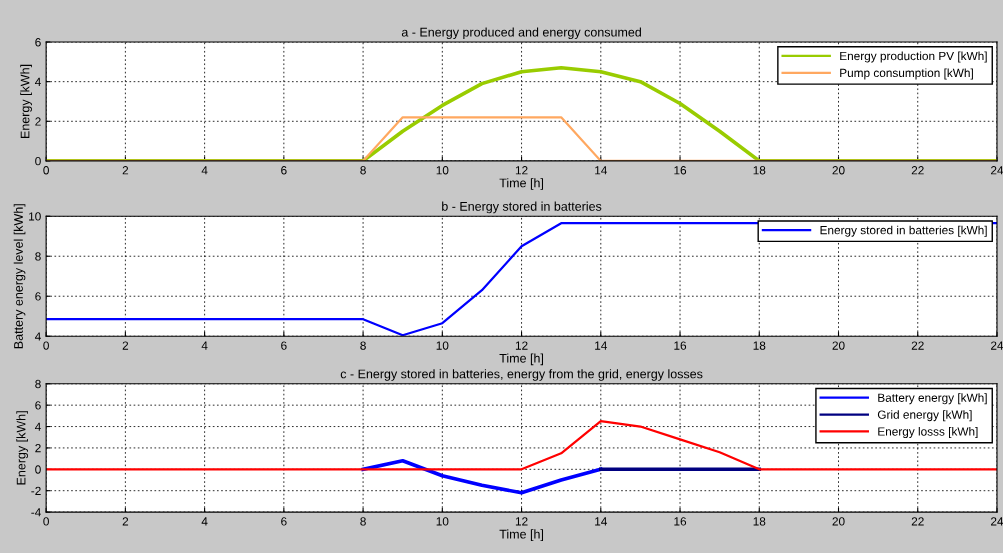 The width and height of the screenshot is (1003, 553). Describe the element at coordinates (521, 375) in the screenshot. I see `chart-title: c - Energy stored in batteries, energy from the grid, energy losses` at that location.